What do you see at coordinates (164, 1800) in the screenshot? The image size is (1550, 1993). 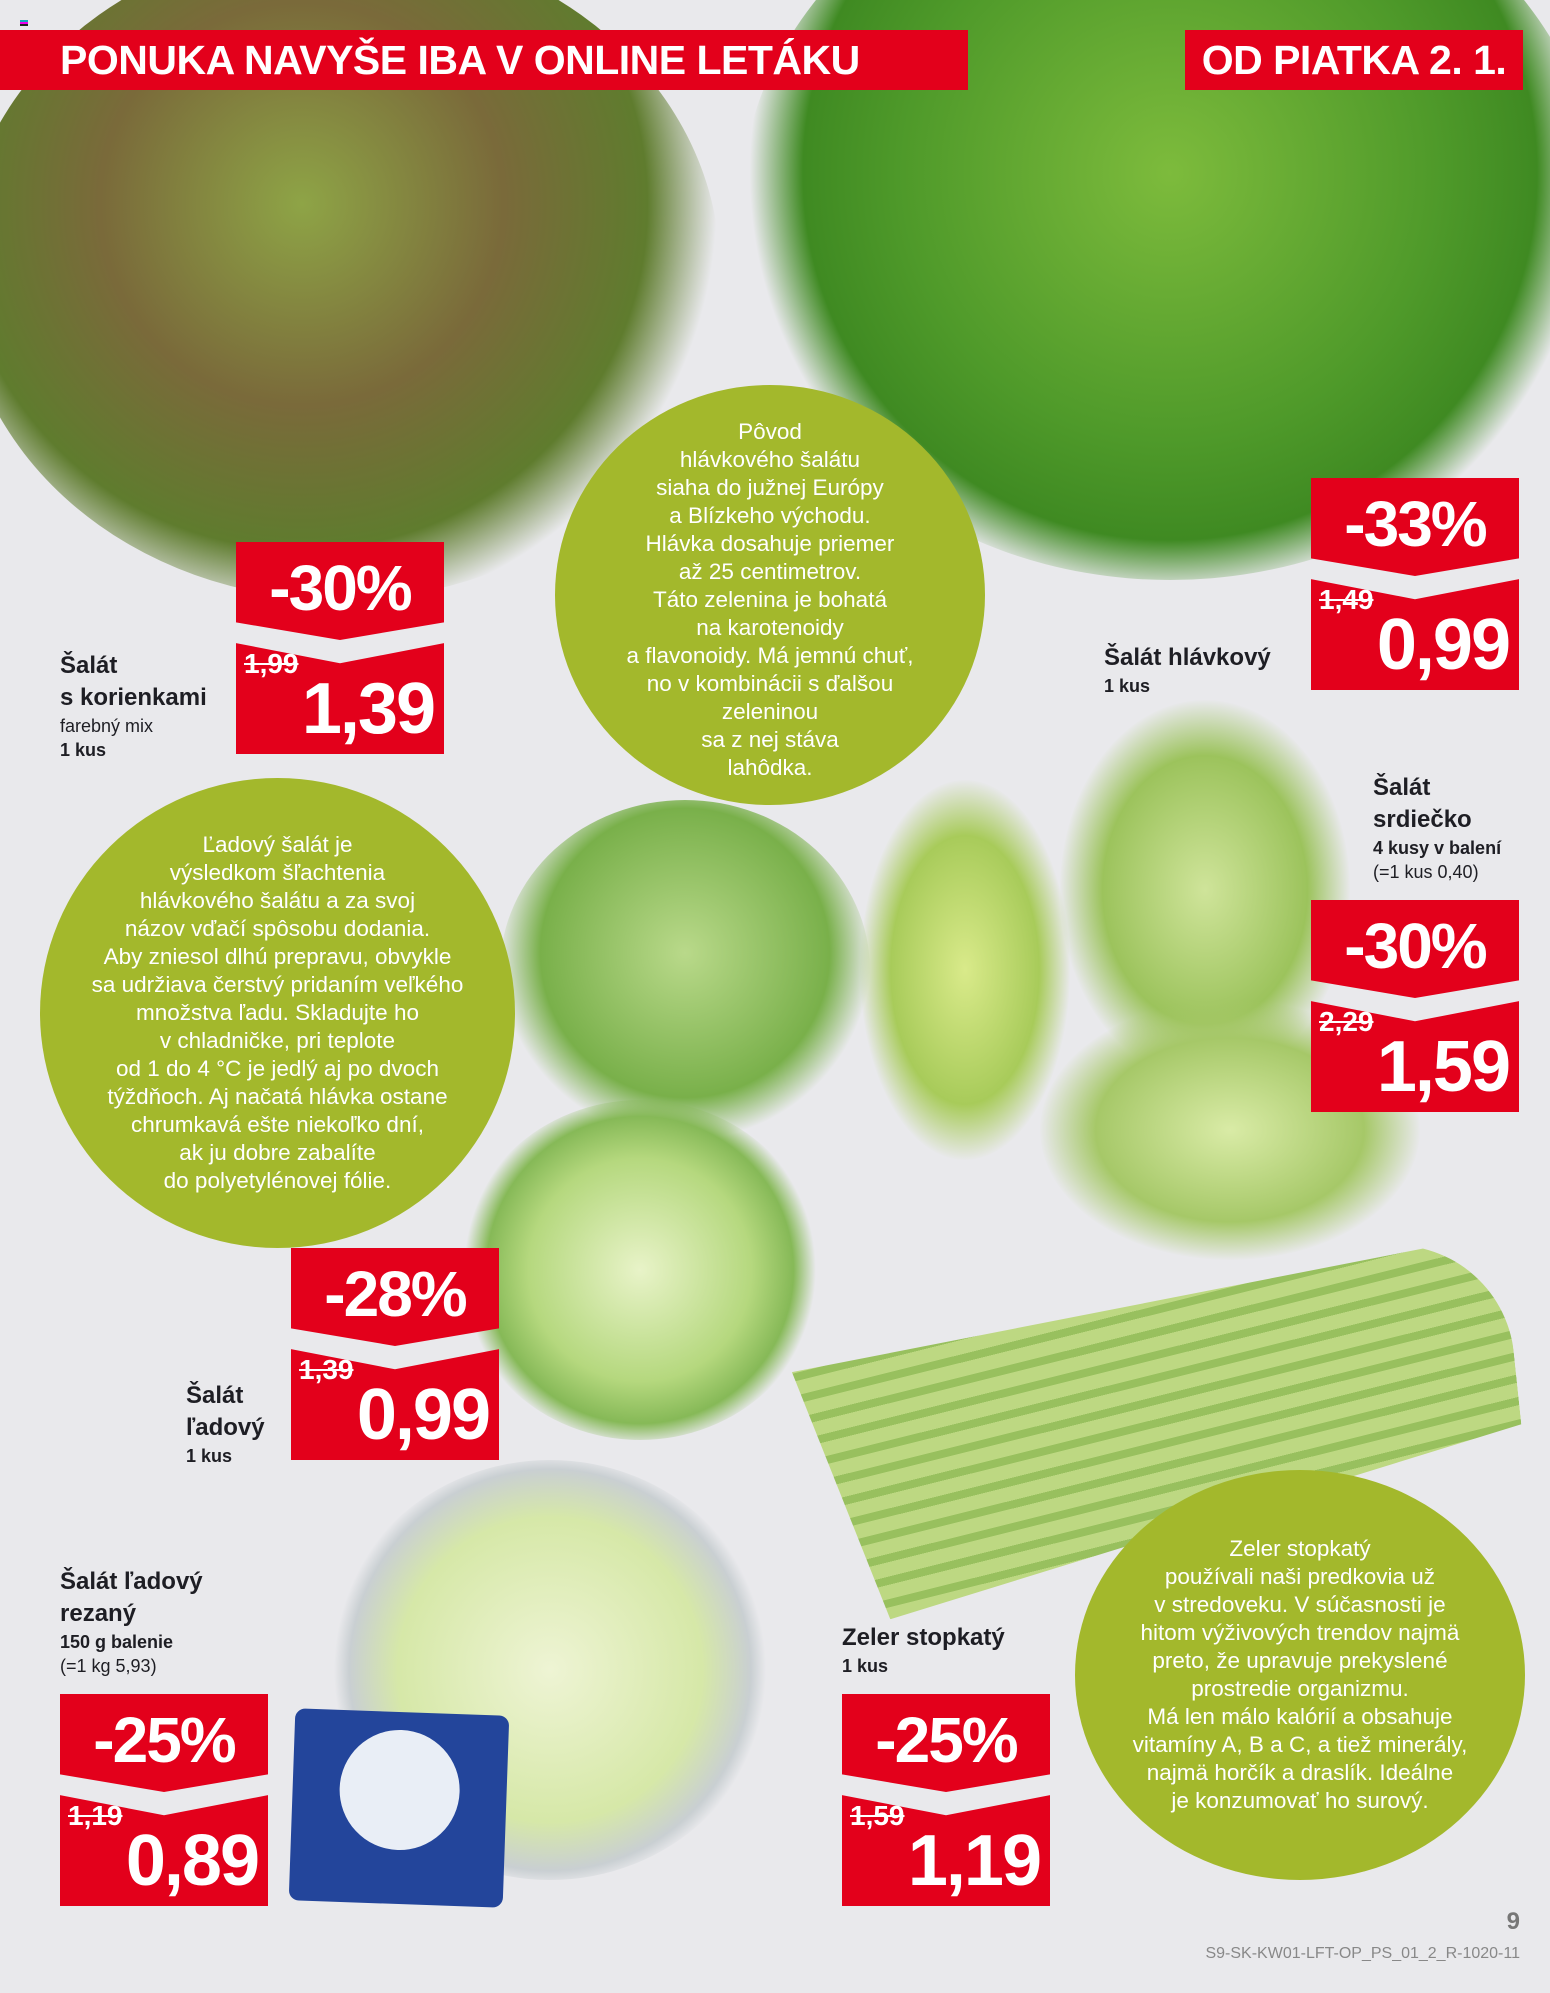 I see `price-tag-rezany: -25% 1,19 0,89` at bounding box center [164, 1800].